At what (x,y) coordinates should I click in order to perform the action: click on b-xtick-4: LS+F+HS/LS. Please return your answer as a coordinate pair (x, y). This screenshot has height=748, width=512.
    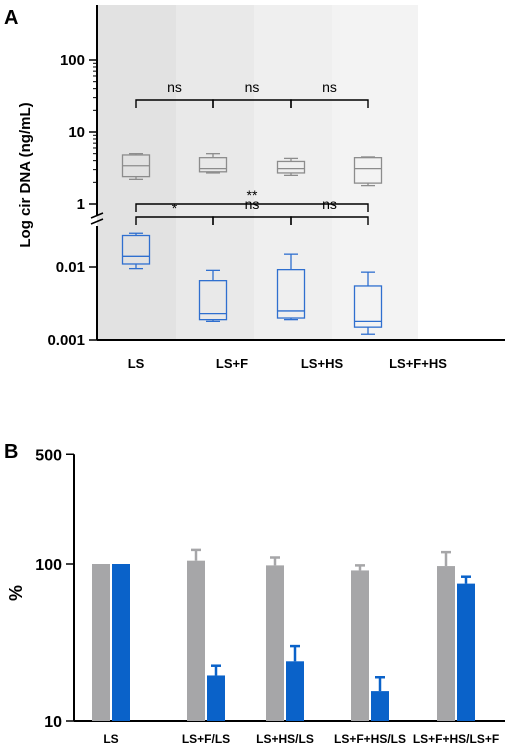
    Looking at the image, I should click on (370, 739).